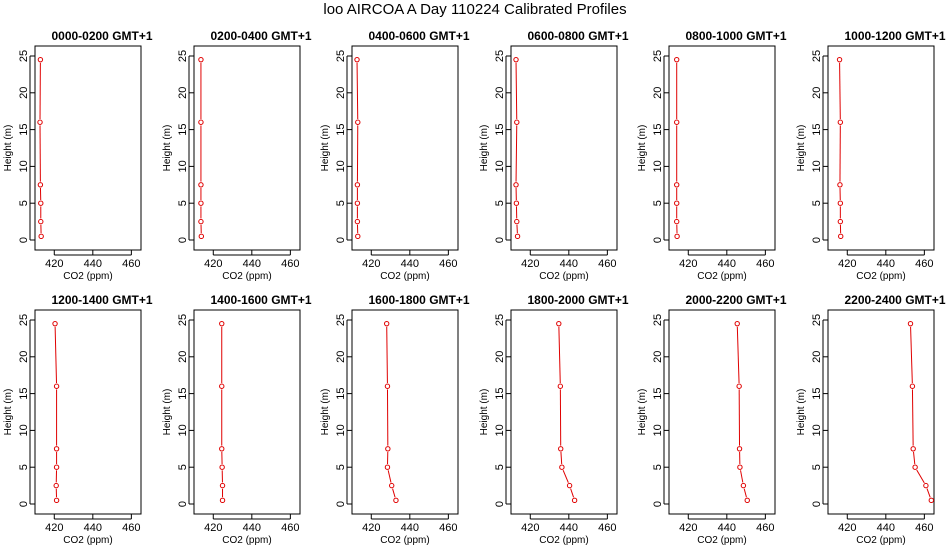 The width and height of the screenshot is (950, 550). What do you see at coordinates (735, 36) in the screenshot?
I see `panel-title: 0800-1000 GMT+1` at bounding box center [735, 36].